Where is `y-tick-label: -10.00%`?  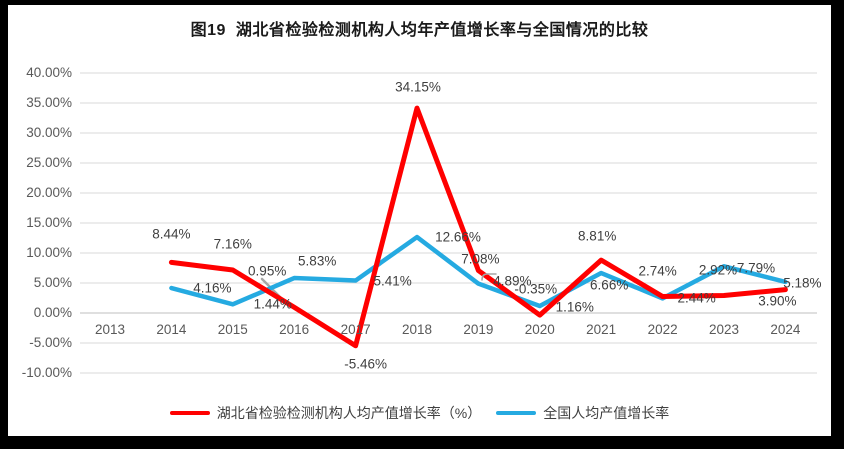 y-tick-label: -10.00% is located at coordinates (46, 372).